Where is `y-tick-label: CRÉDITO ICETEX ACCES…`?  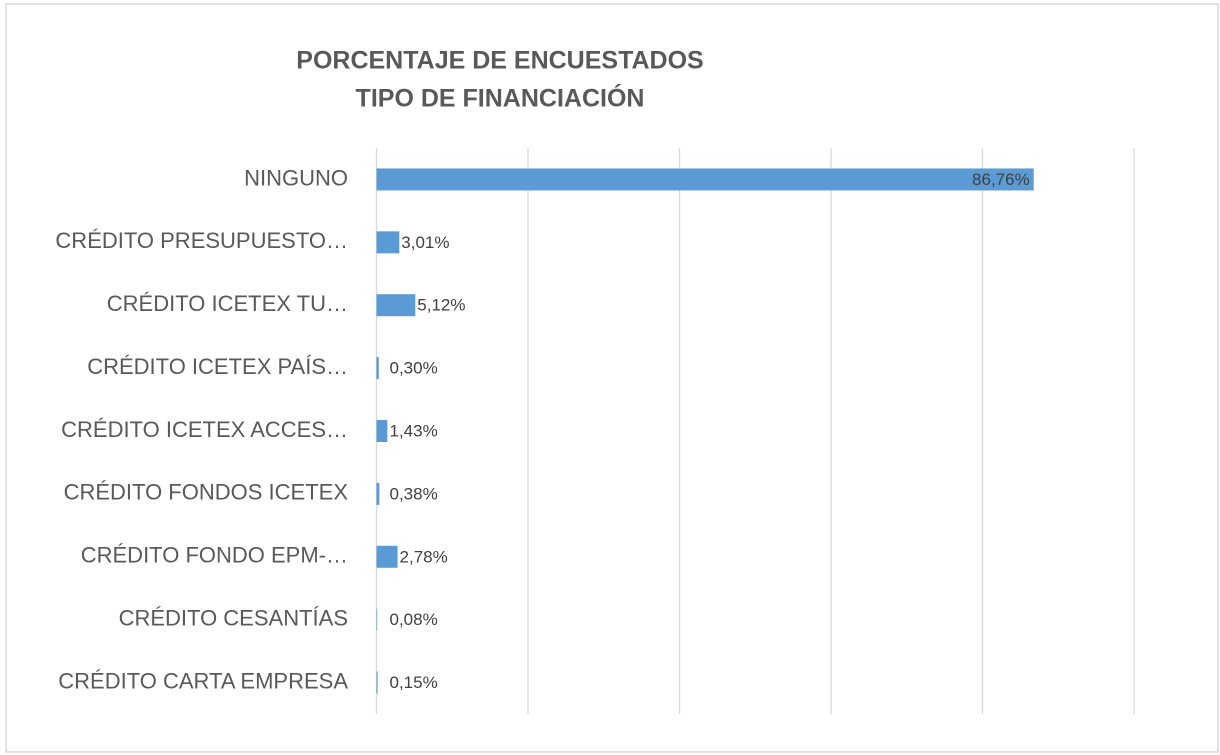
y-tick-label: CRÉDITO ICETEX ACCES… is located at coordinates (204, 429).